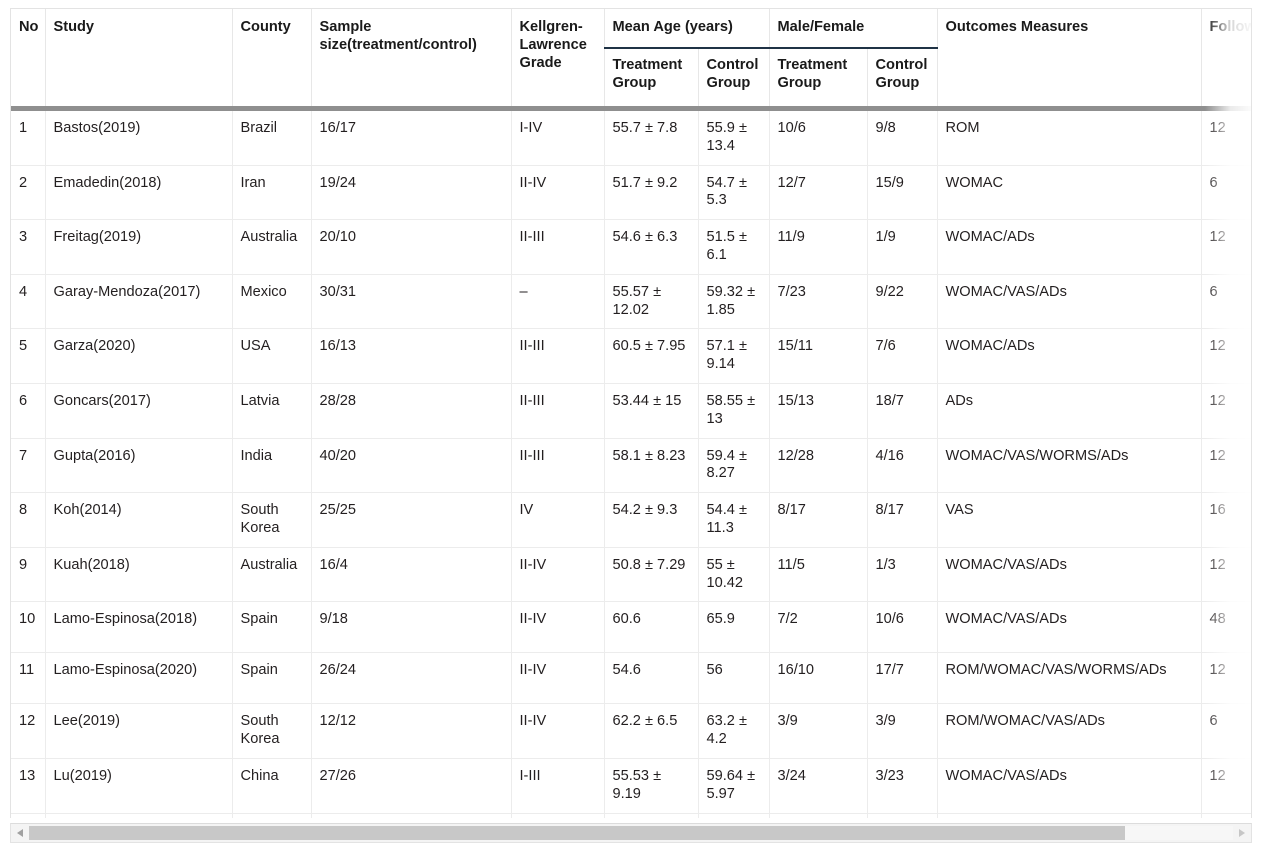 This screenshot has height=849, width=1262. Describe the element at coordinates (28, 575) in the screenshot. I see `cell-no: 9` at that location.